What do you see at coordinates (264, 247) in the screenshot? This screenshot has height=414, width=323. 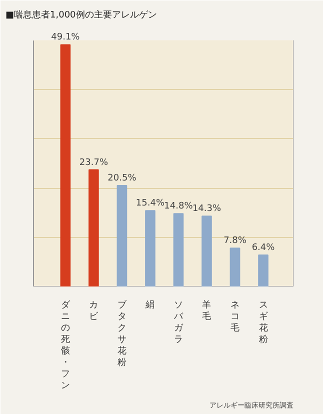 I see `data-label: 6.4%` at bounding box center [264, 247].